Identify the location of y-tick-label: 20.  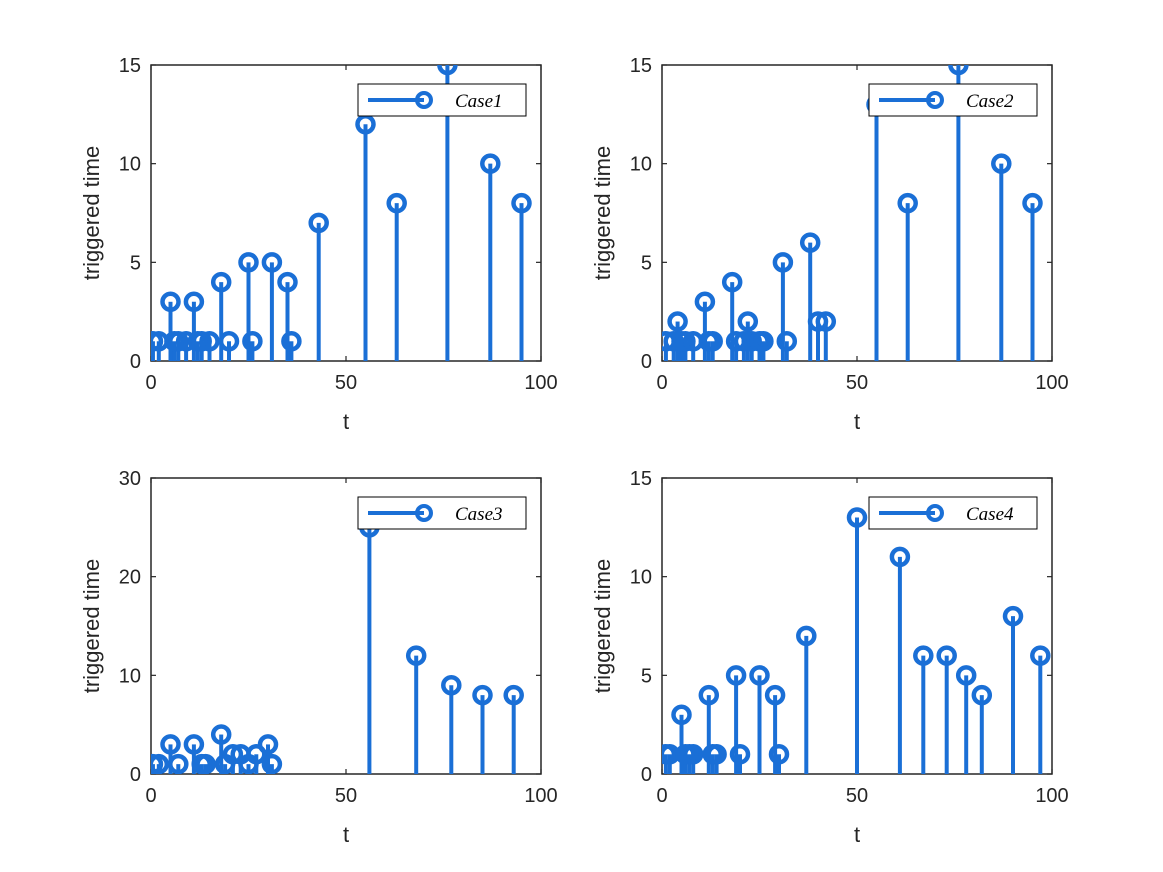
(130, 578).